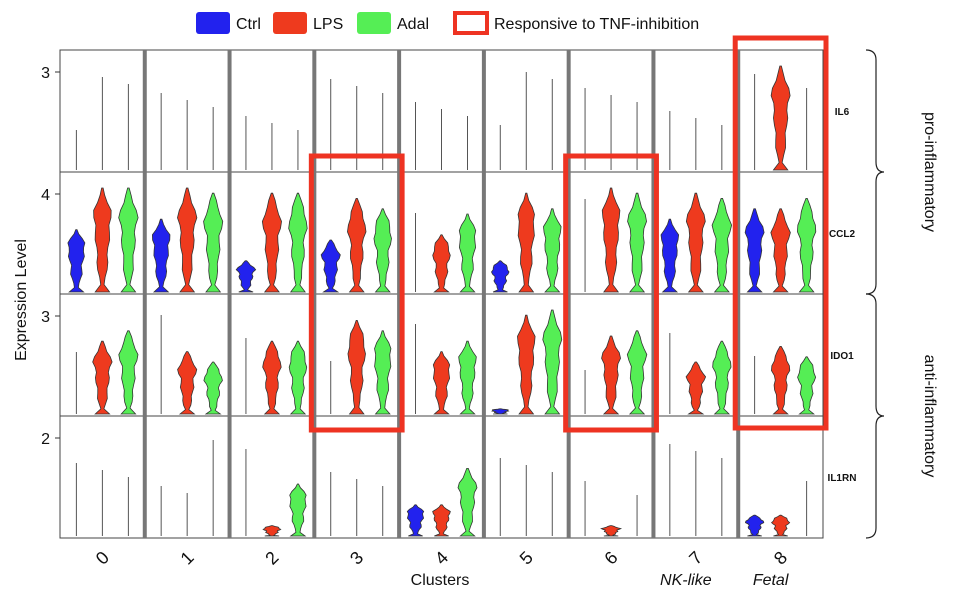  What do you see at coordinates (637, 372) in the screenshot?
I see `violin-ido1-c6-adal` at bounding box center [637, 372].